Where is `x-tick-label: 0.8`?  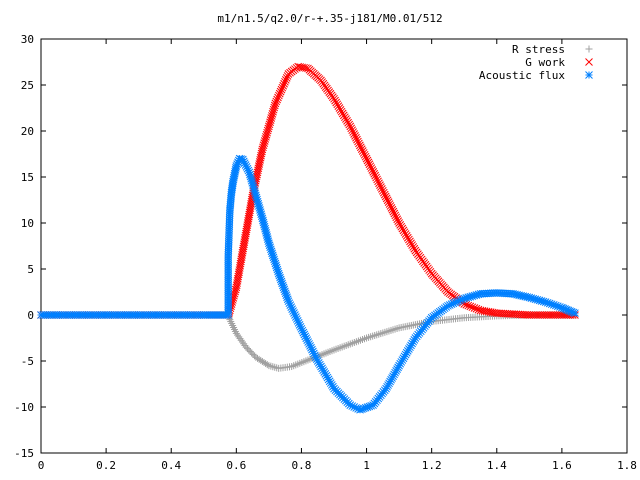
x-tick-label: 0.8 is located at coordinates (302, 465).